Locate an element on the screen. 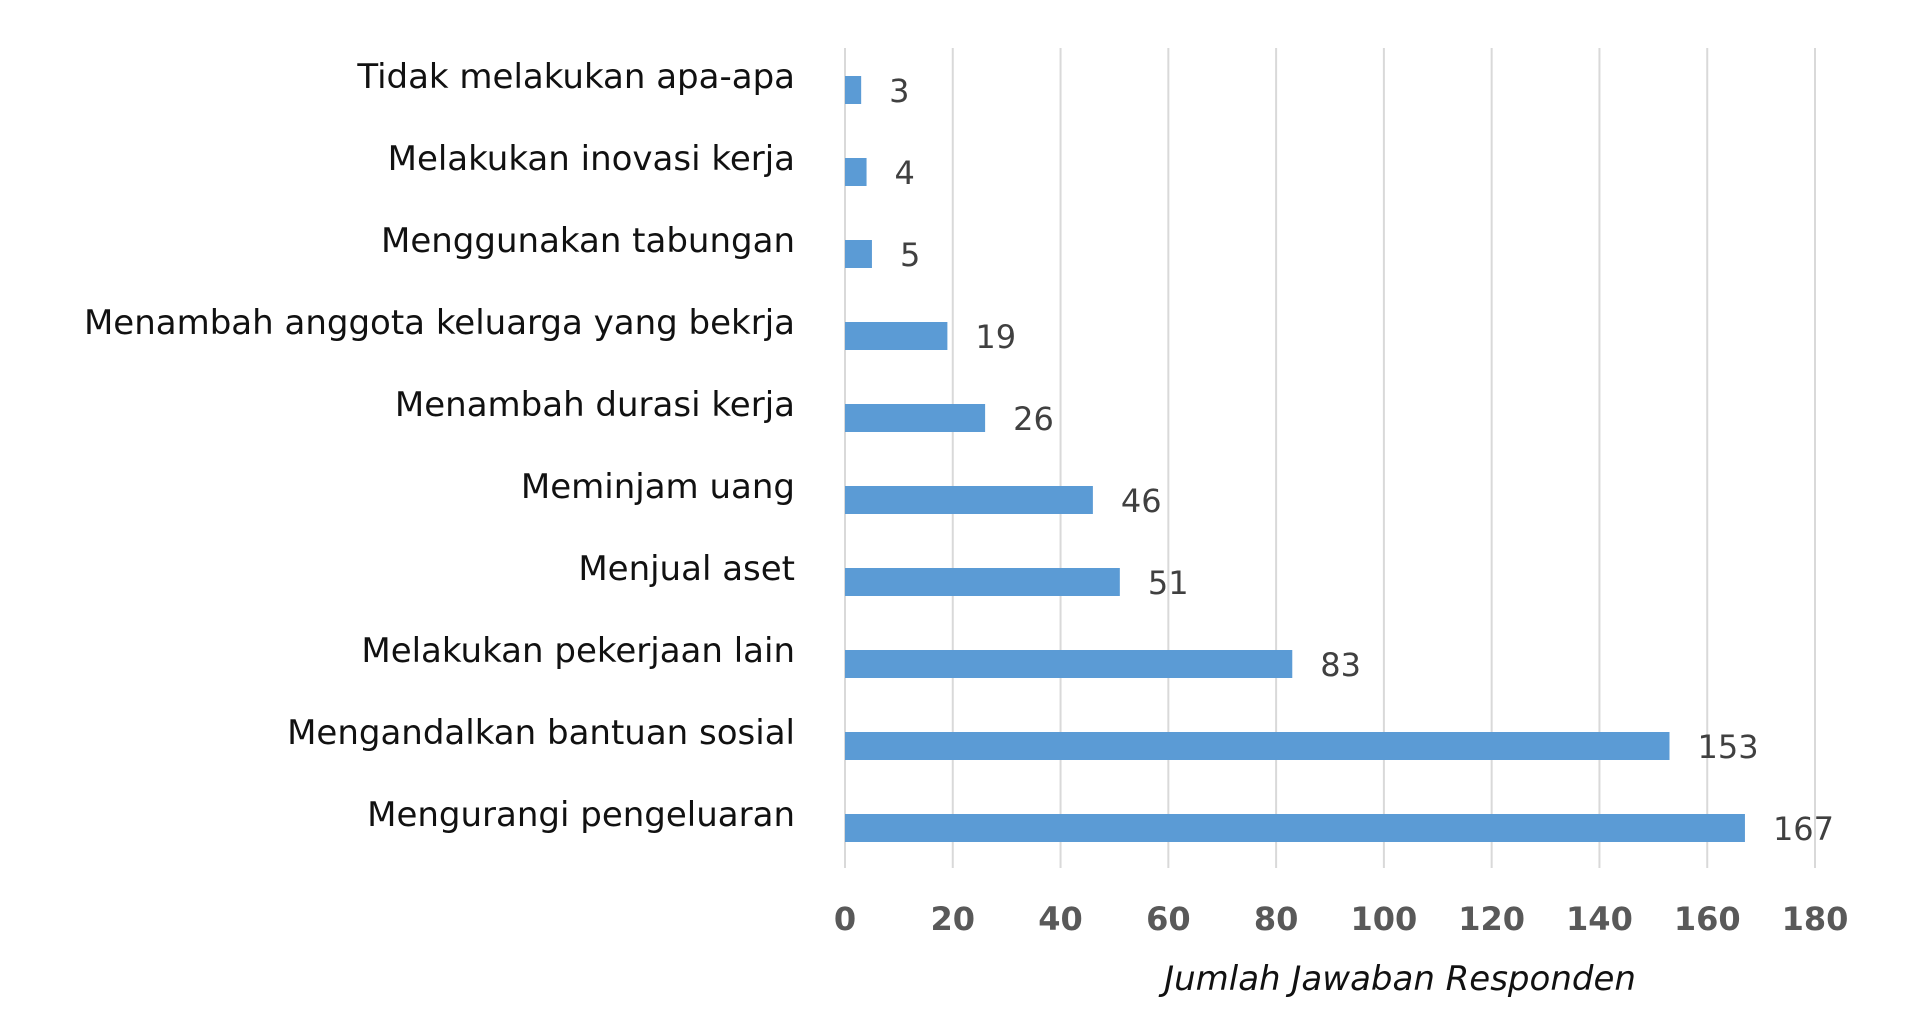 The width and height of the screenshot is (1920, 1025). data-label: 153 is located at coordinates (1728, 747).